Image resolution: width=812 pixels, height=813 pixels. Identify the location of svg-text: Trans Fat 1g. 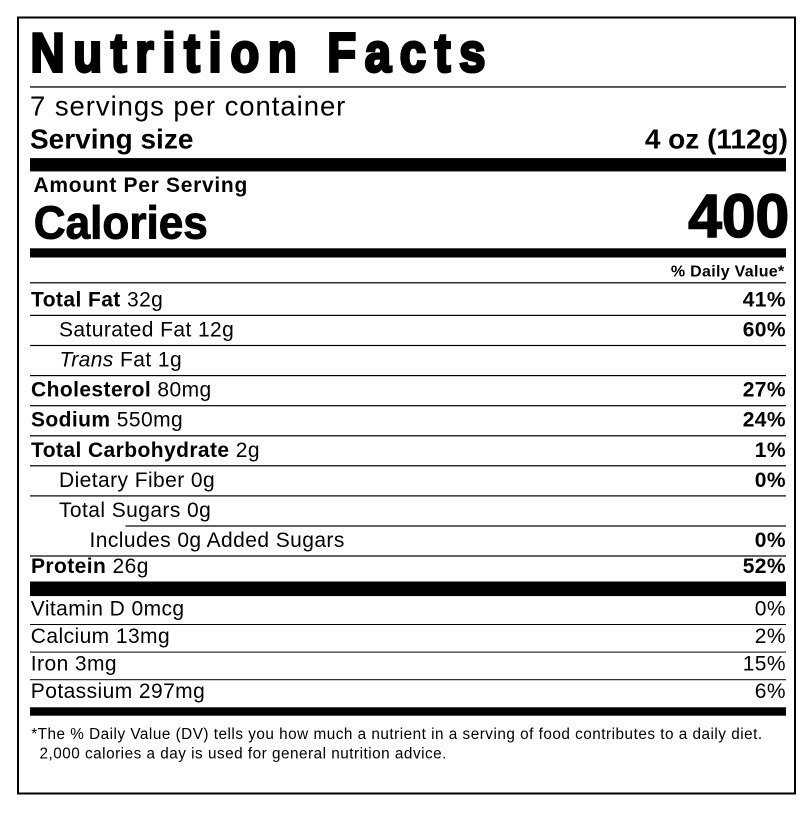
(121, 360).